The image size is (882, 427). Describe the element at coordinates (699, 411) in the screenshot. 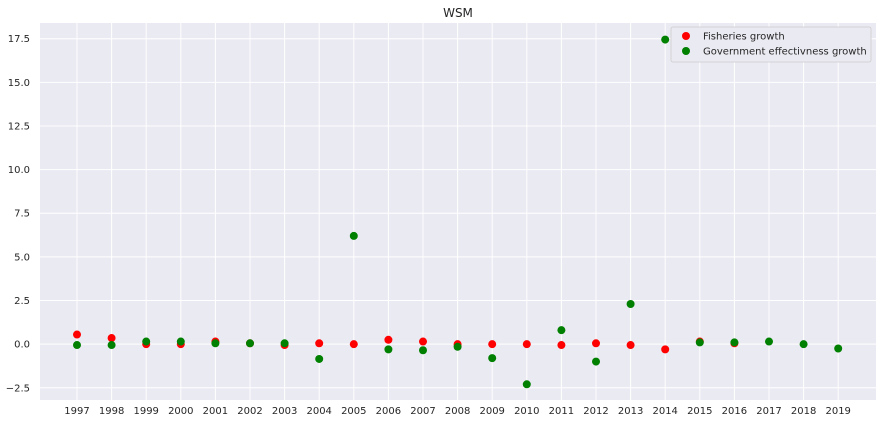

I see `x-tick-label: 2015` at that location.